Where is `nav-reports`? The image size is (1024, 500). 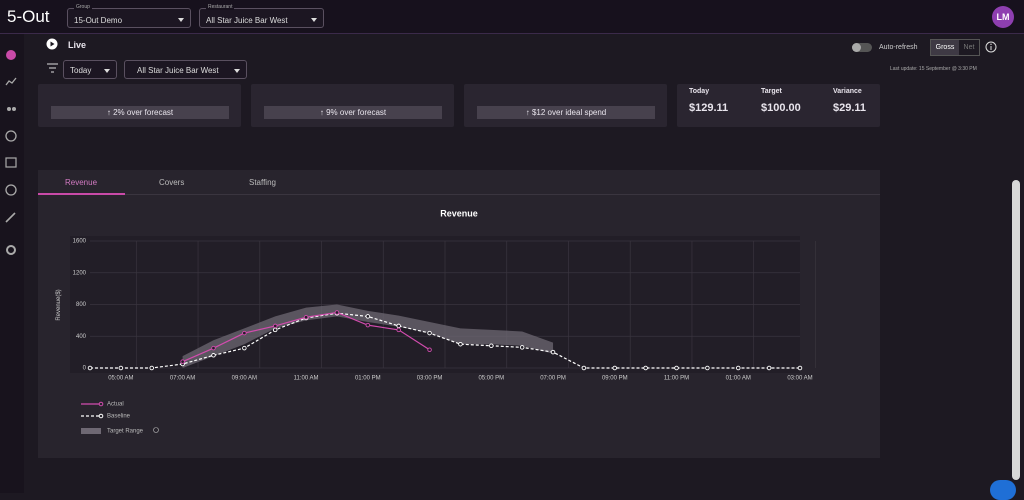 nav-reports is located at coordinates (11, 162).